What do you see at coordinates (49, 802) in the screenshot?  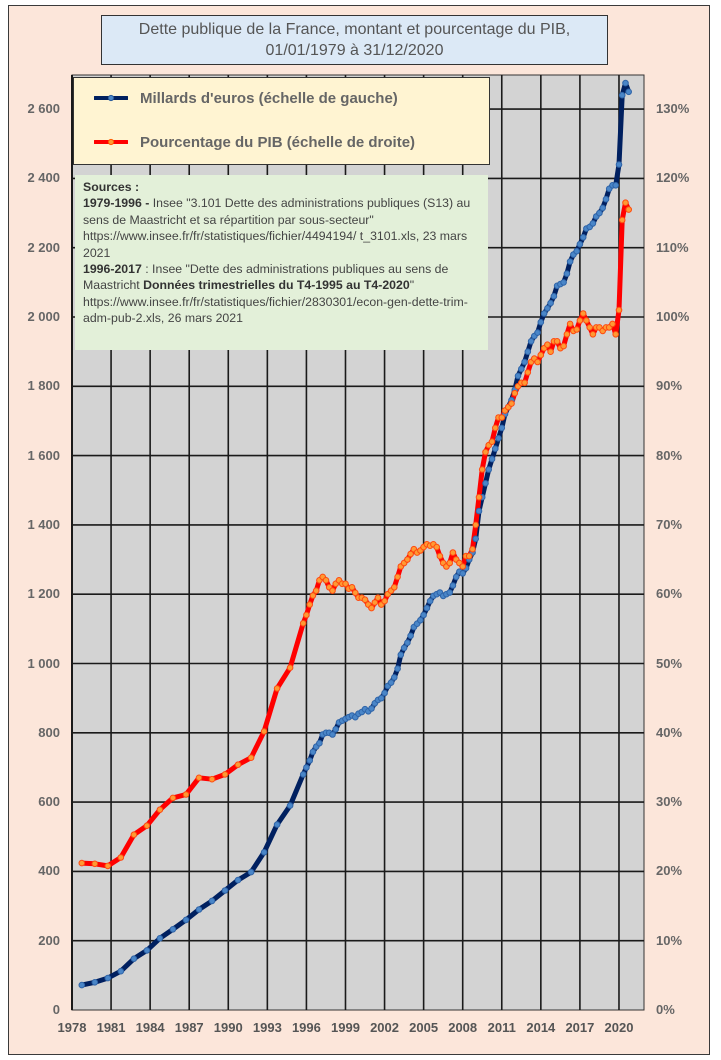 I see `y-left-tick-label: 600` at bounding box center [49, 802].